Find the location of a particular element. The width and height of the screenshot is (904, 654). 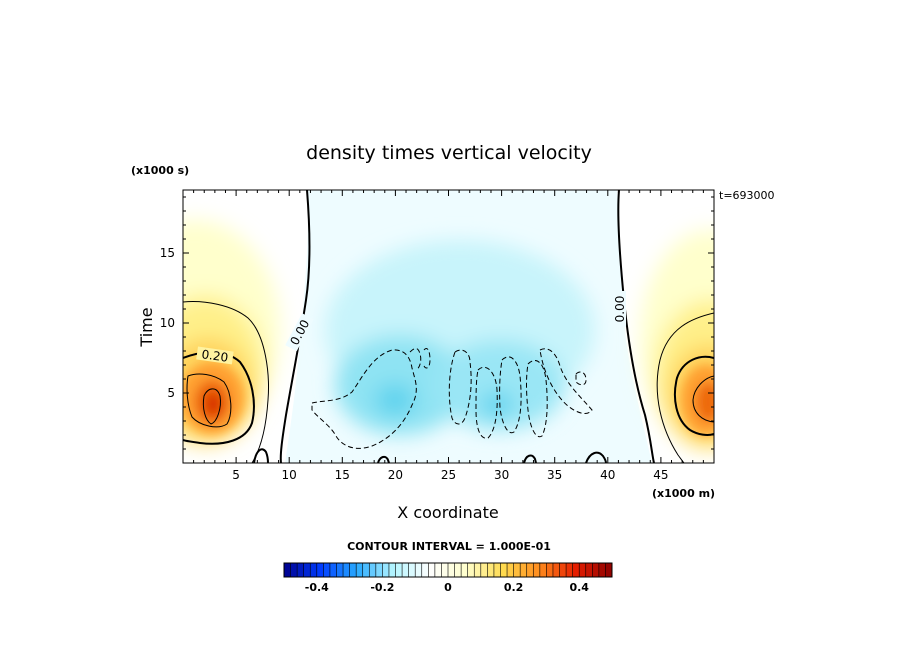

colorbar-ticks: -0.4 -0.2 0 0.2 0.4 is located at coordinates (447, 587).